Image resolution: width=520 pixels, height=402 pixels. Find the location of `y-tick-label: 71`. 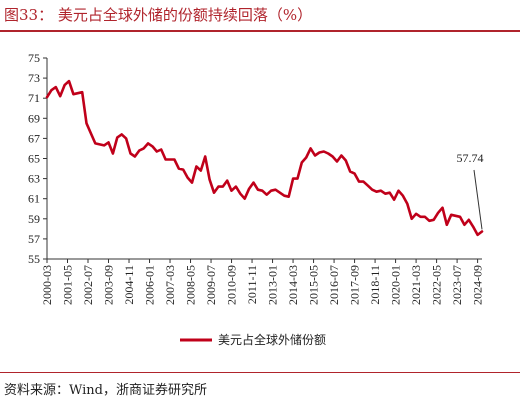

y-tick-label: 71 is located at coordinates (34, 98).